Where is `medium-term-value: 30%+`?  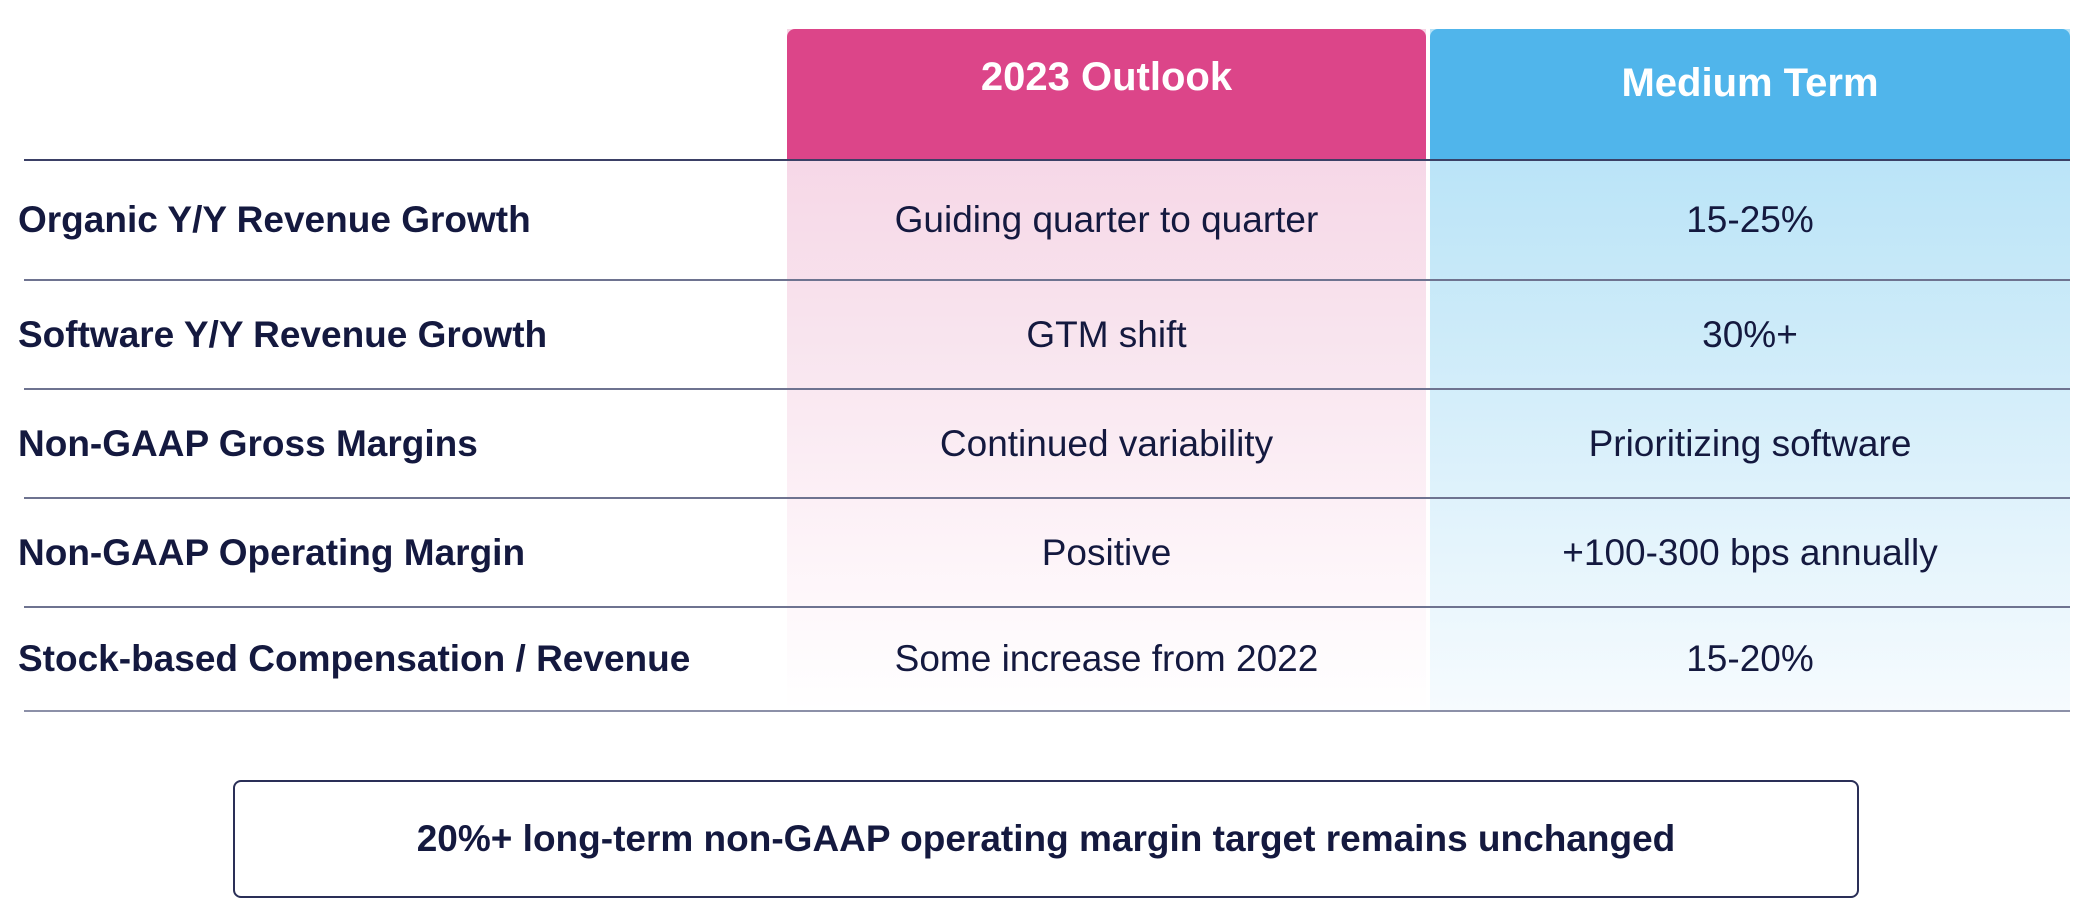
medium-term-value: 30%+ is located at coordinates (1750, 334).